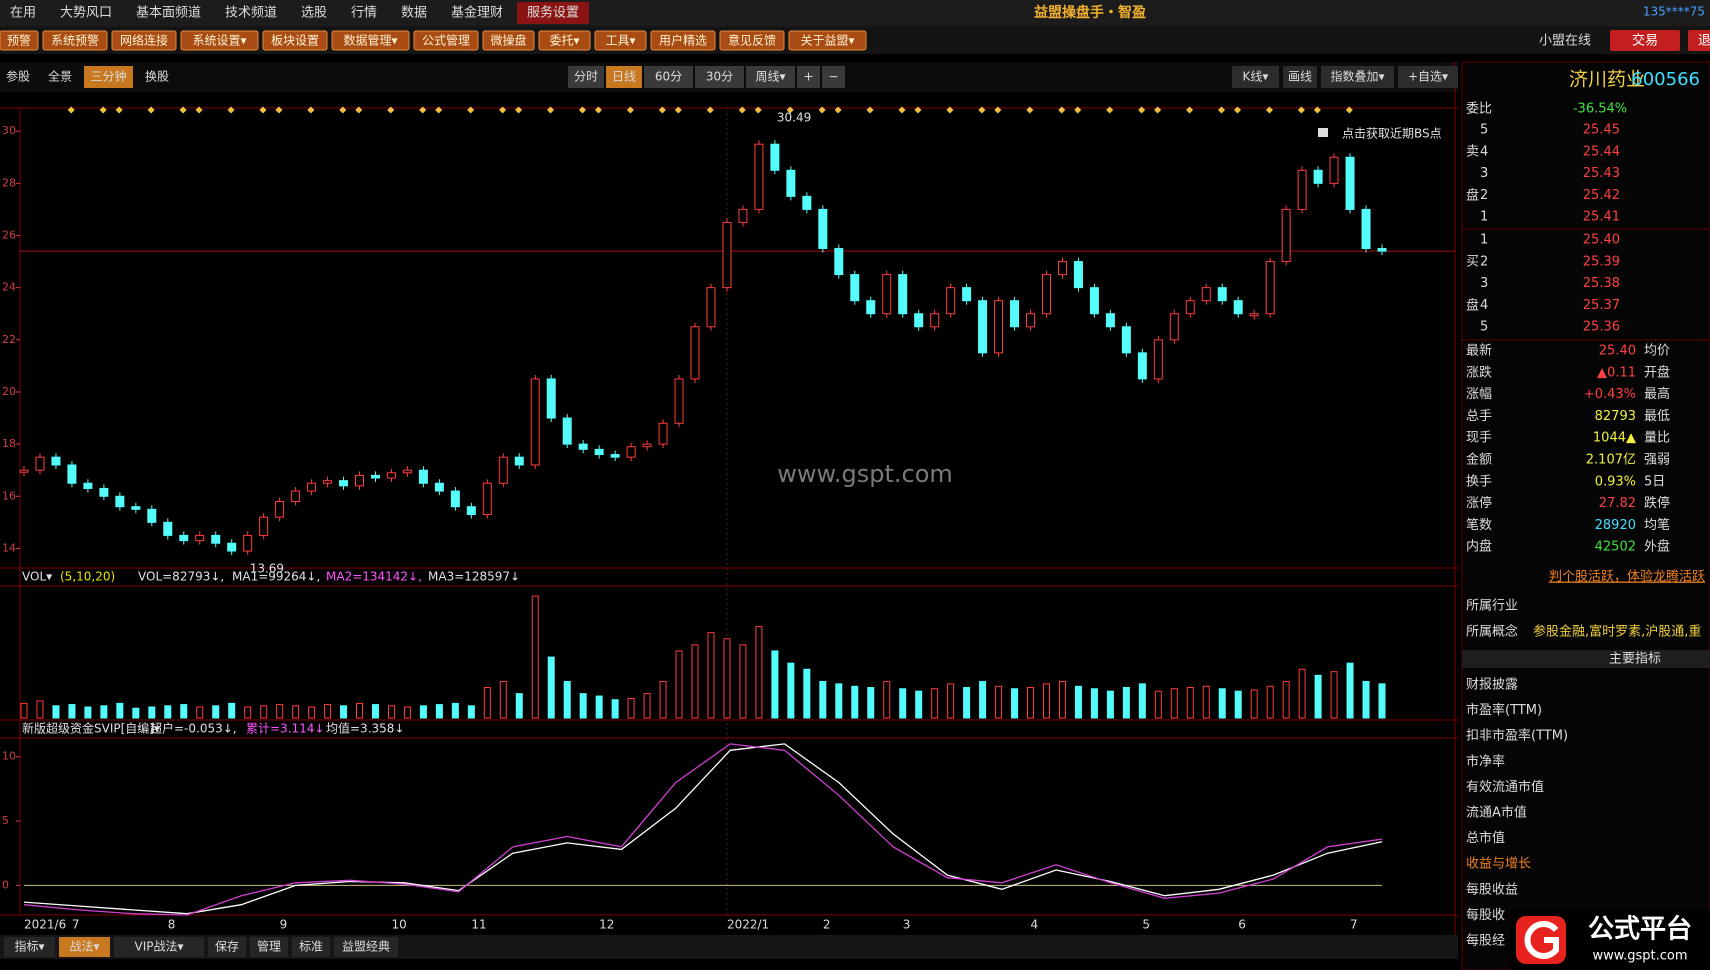 Image resolution: width=1710 pixels, height=970 pixels. I want to click on toolbar-label: 关于益盟▾, so click(827, 41).